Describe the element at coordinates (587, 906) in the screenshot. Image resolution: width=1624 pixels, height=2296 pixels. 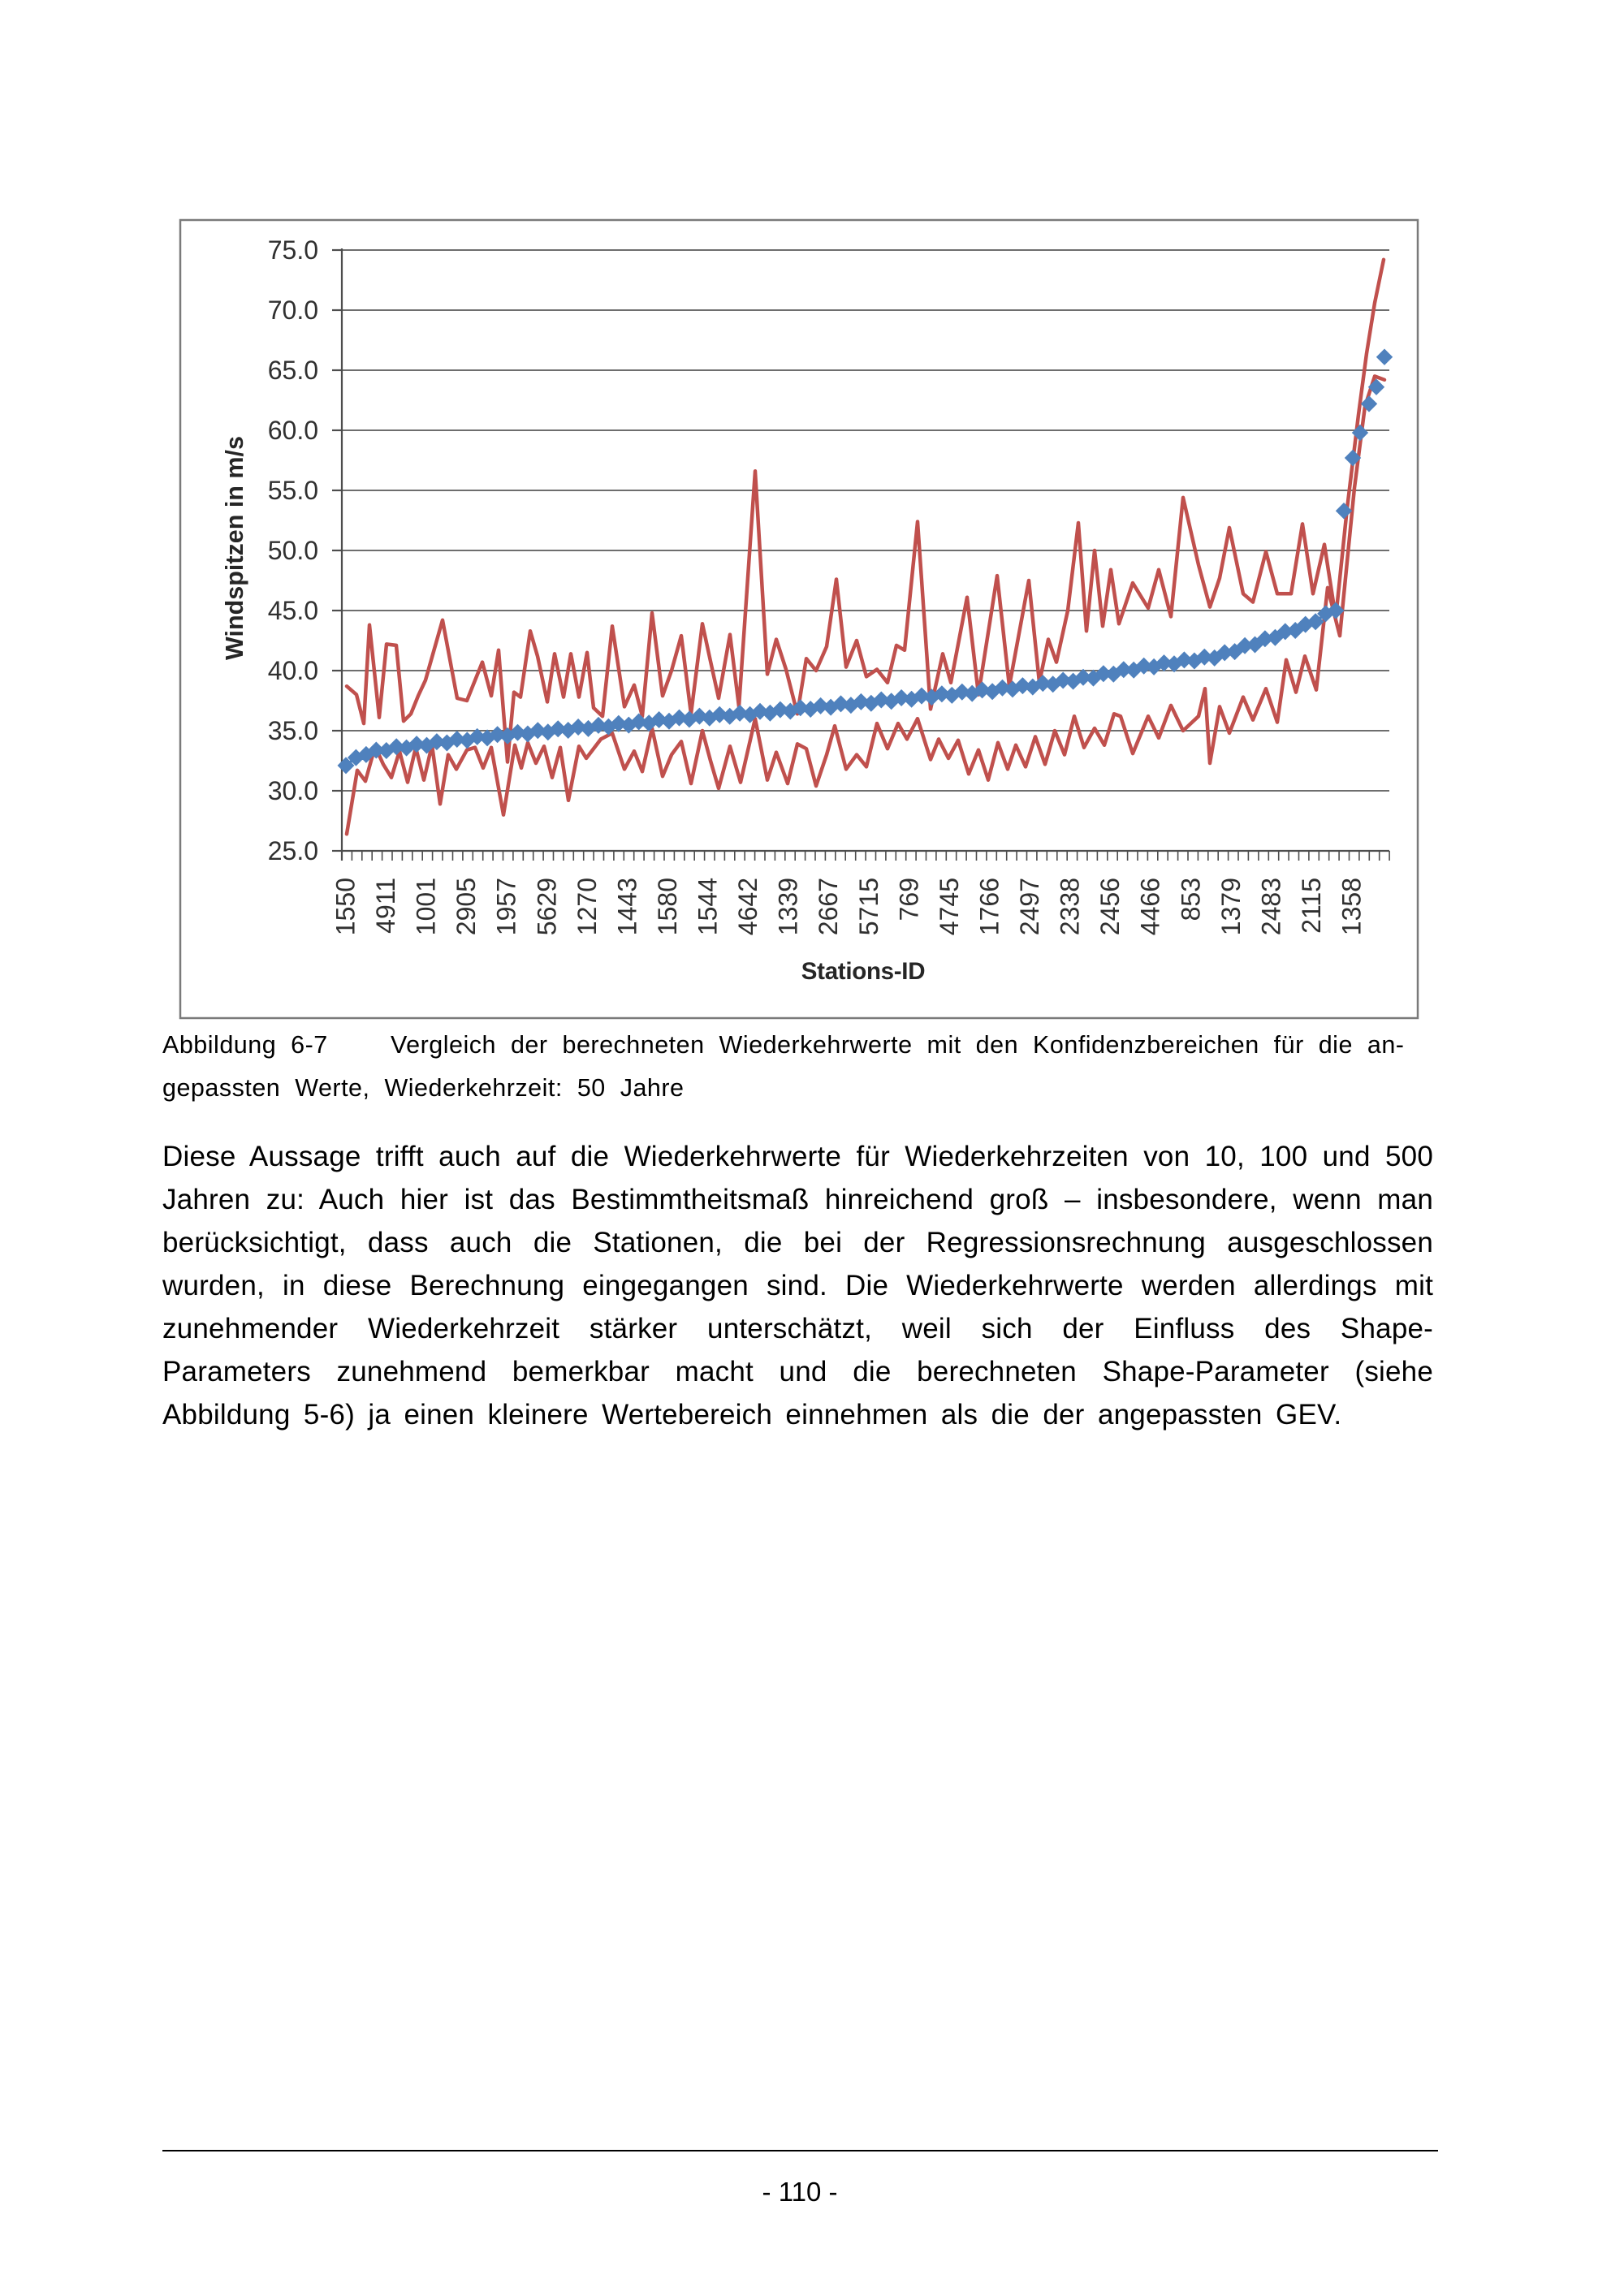
I see `svg-text: 1270` at that location.